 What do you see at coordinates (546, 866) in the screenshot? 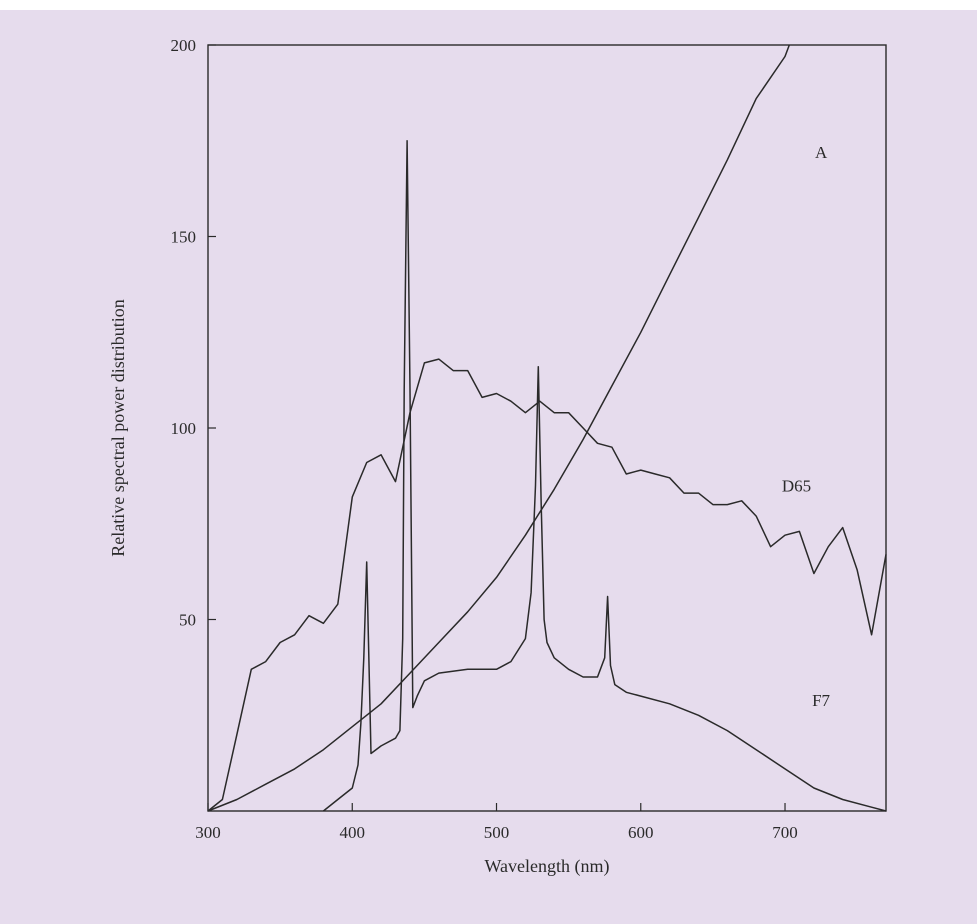
I see `x-axis-title: Wavelength (nm)` at bounding box center [546, 866].